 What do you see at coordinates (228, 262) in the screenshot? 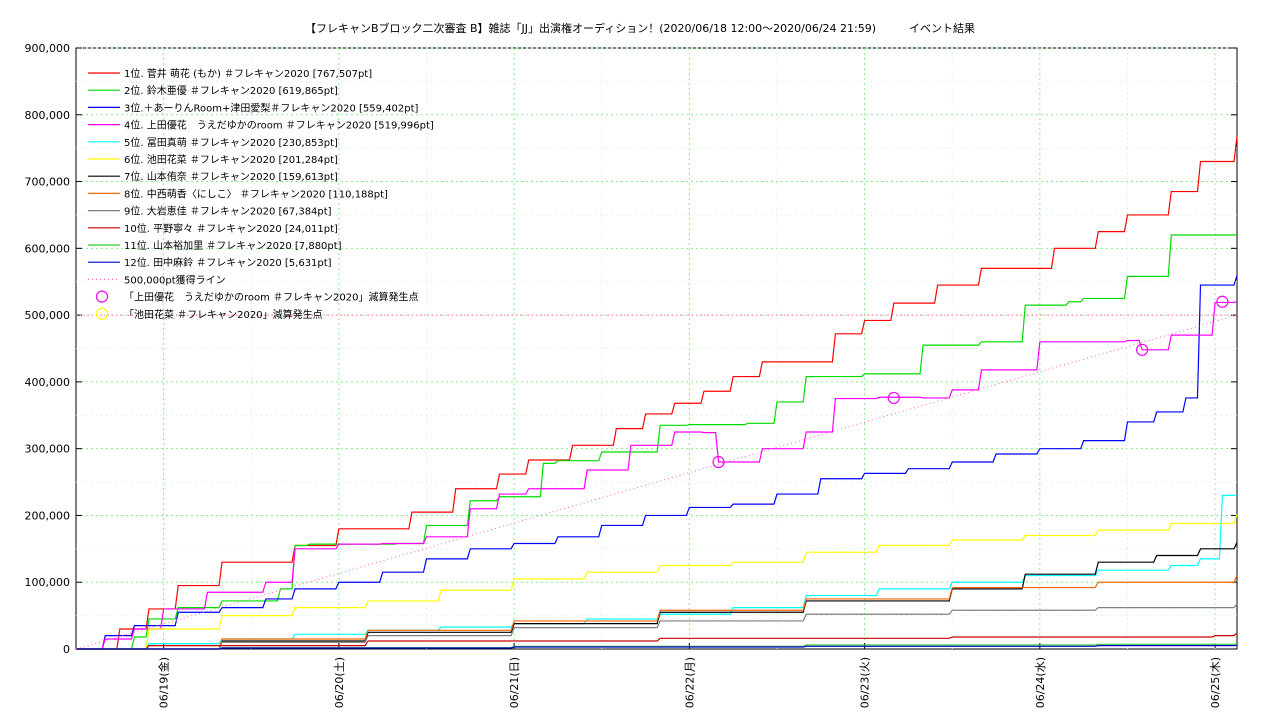
I see `legend-label: 12位. 田中麻鈴 ＃フレキャン2020 [5,631pt]` at bounding box center [228, 262].